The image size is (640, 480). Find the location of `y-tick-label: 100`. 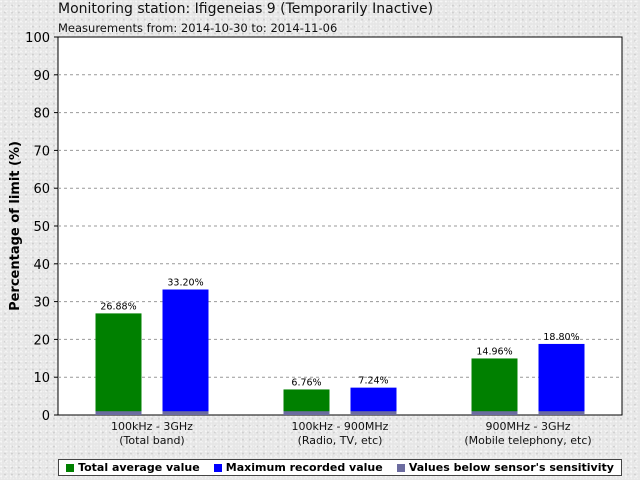

y-tick-label: 100 is located at coordinates (37, 38).